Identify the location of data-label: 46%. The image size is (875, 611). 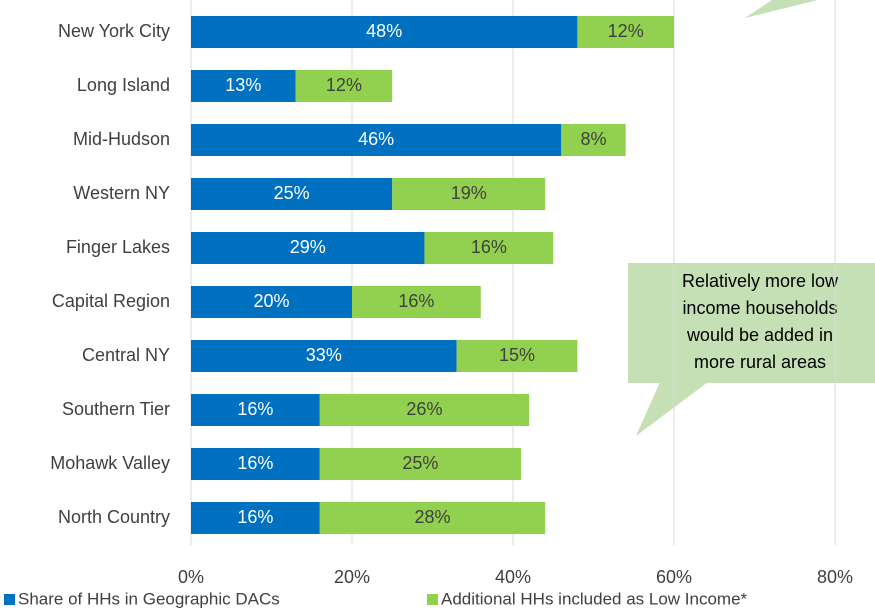
(376, 139).